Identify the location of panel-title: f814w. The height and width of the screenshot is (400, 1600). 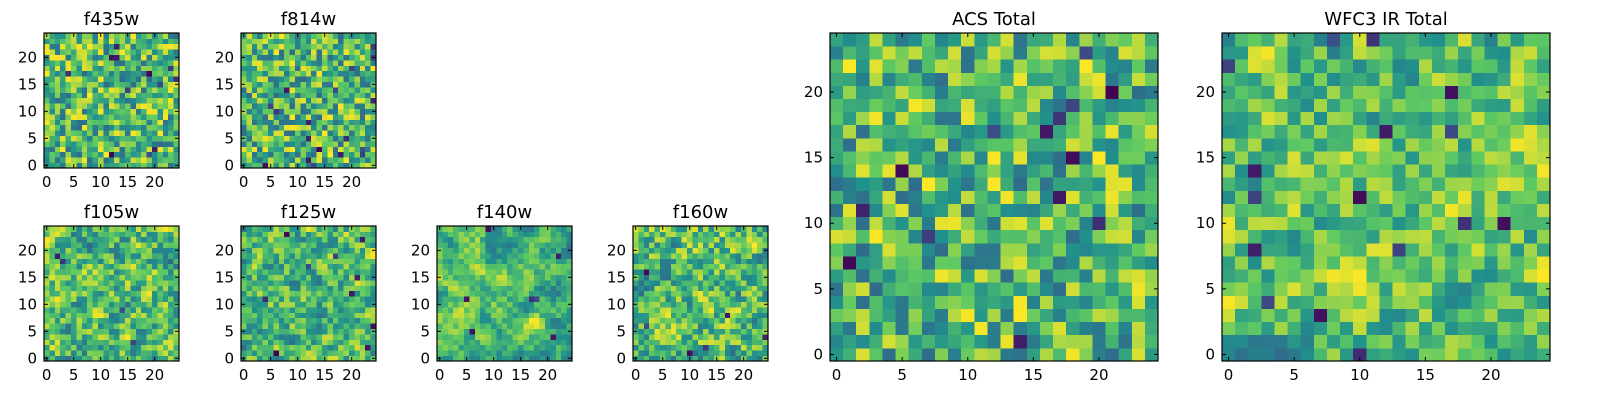
(308, 19).